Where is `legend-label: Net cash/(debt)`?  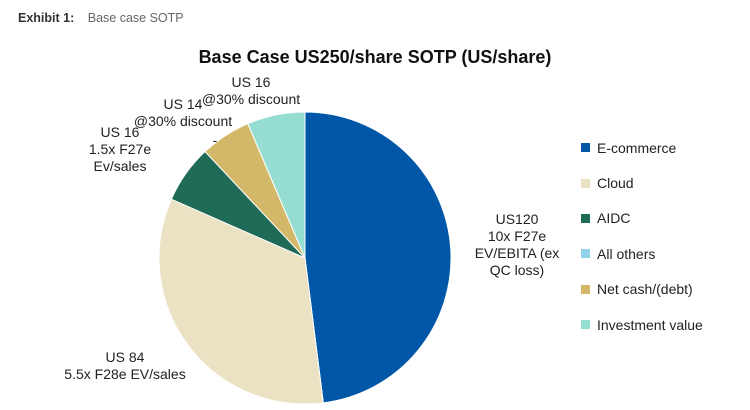 legend-label: Net cash/(debt) is located at coordinates (645, 289).